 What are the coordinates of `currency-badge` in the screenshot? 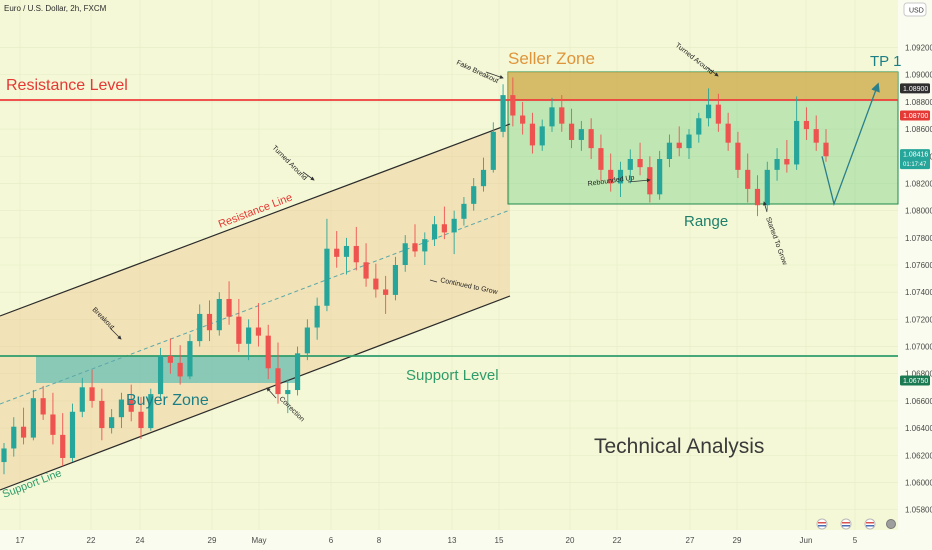 It's located at (915, 9).